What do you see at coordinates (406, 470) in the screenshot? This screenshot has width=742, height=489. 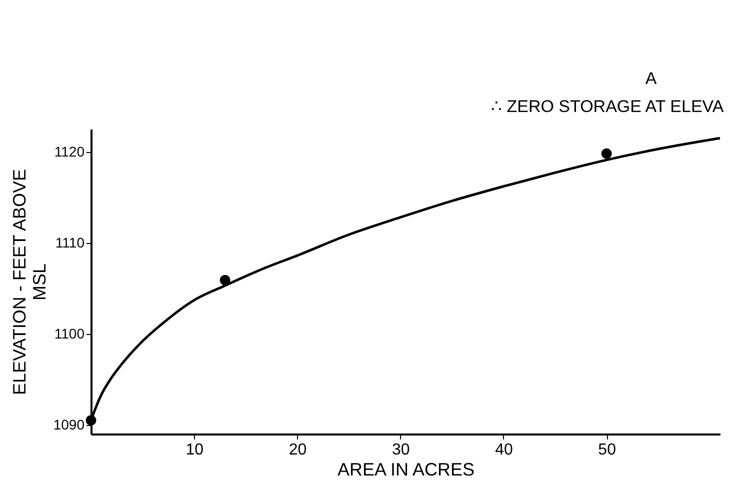 I see `x-axis-title: AREA IN ACRES` at bounding box center [406, 470].